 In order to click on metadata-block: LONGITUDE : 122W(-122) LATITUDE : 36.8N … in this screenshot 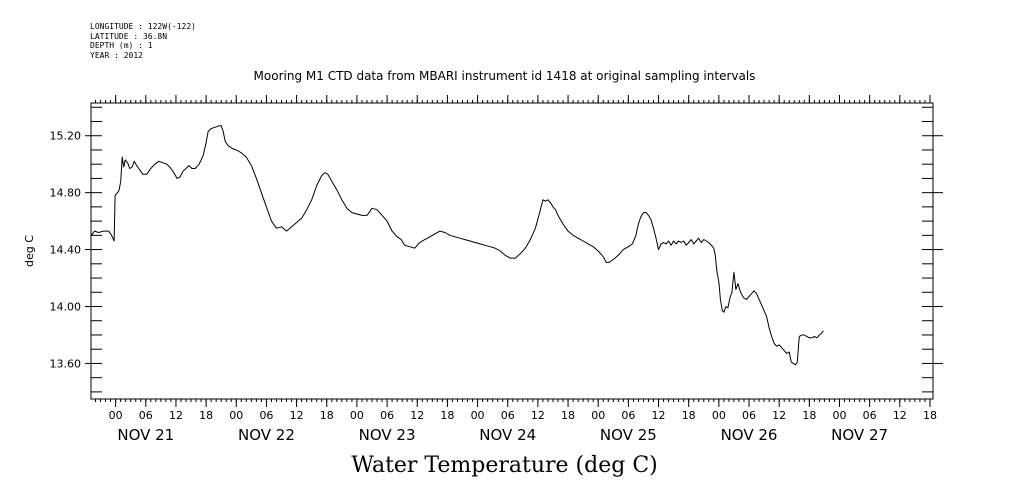, I will do `click(143, 41)`.